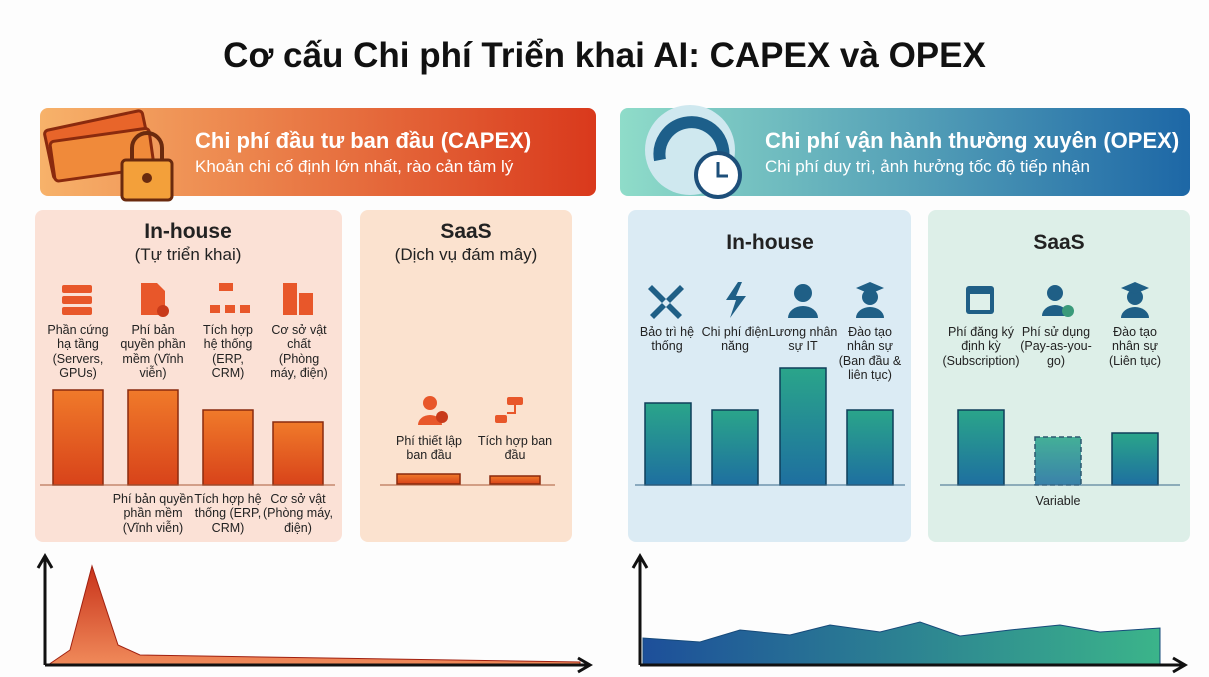 This screenshot has height=677, width=1209. I want to click on opex-inhouse-panel, so click(769, 376).